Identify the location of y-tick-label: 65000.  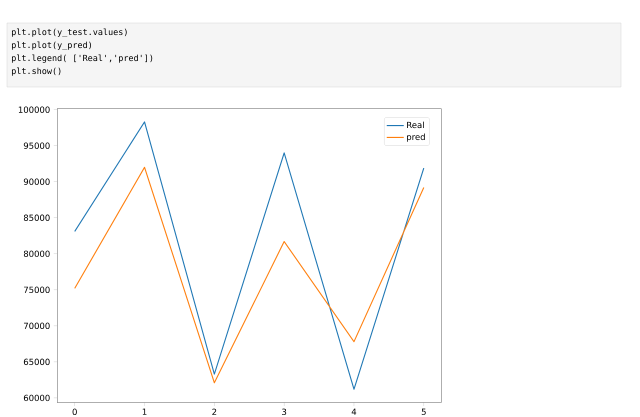
(37, 362).